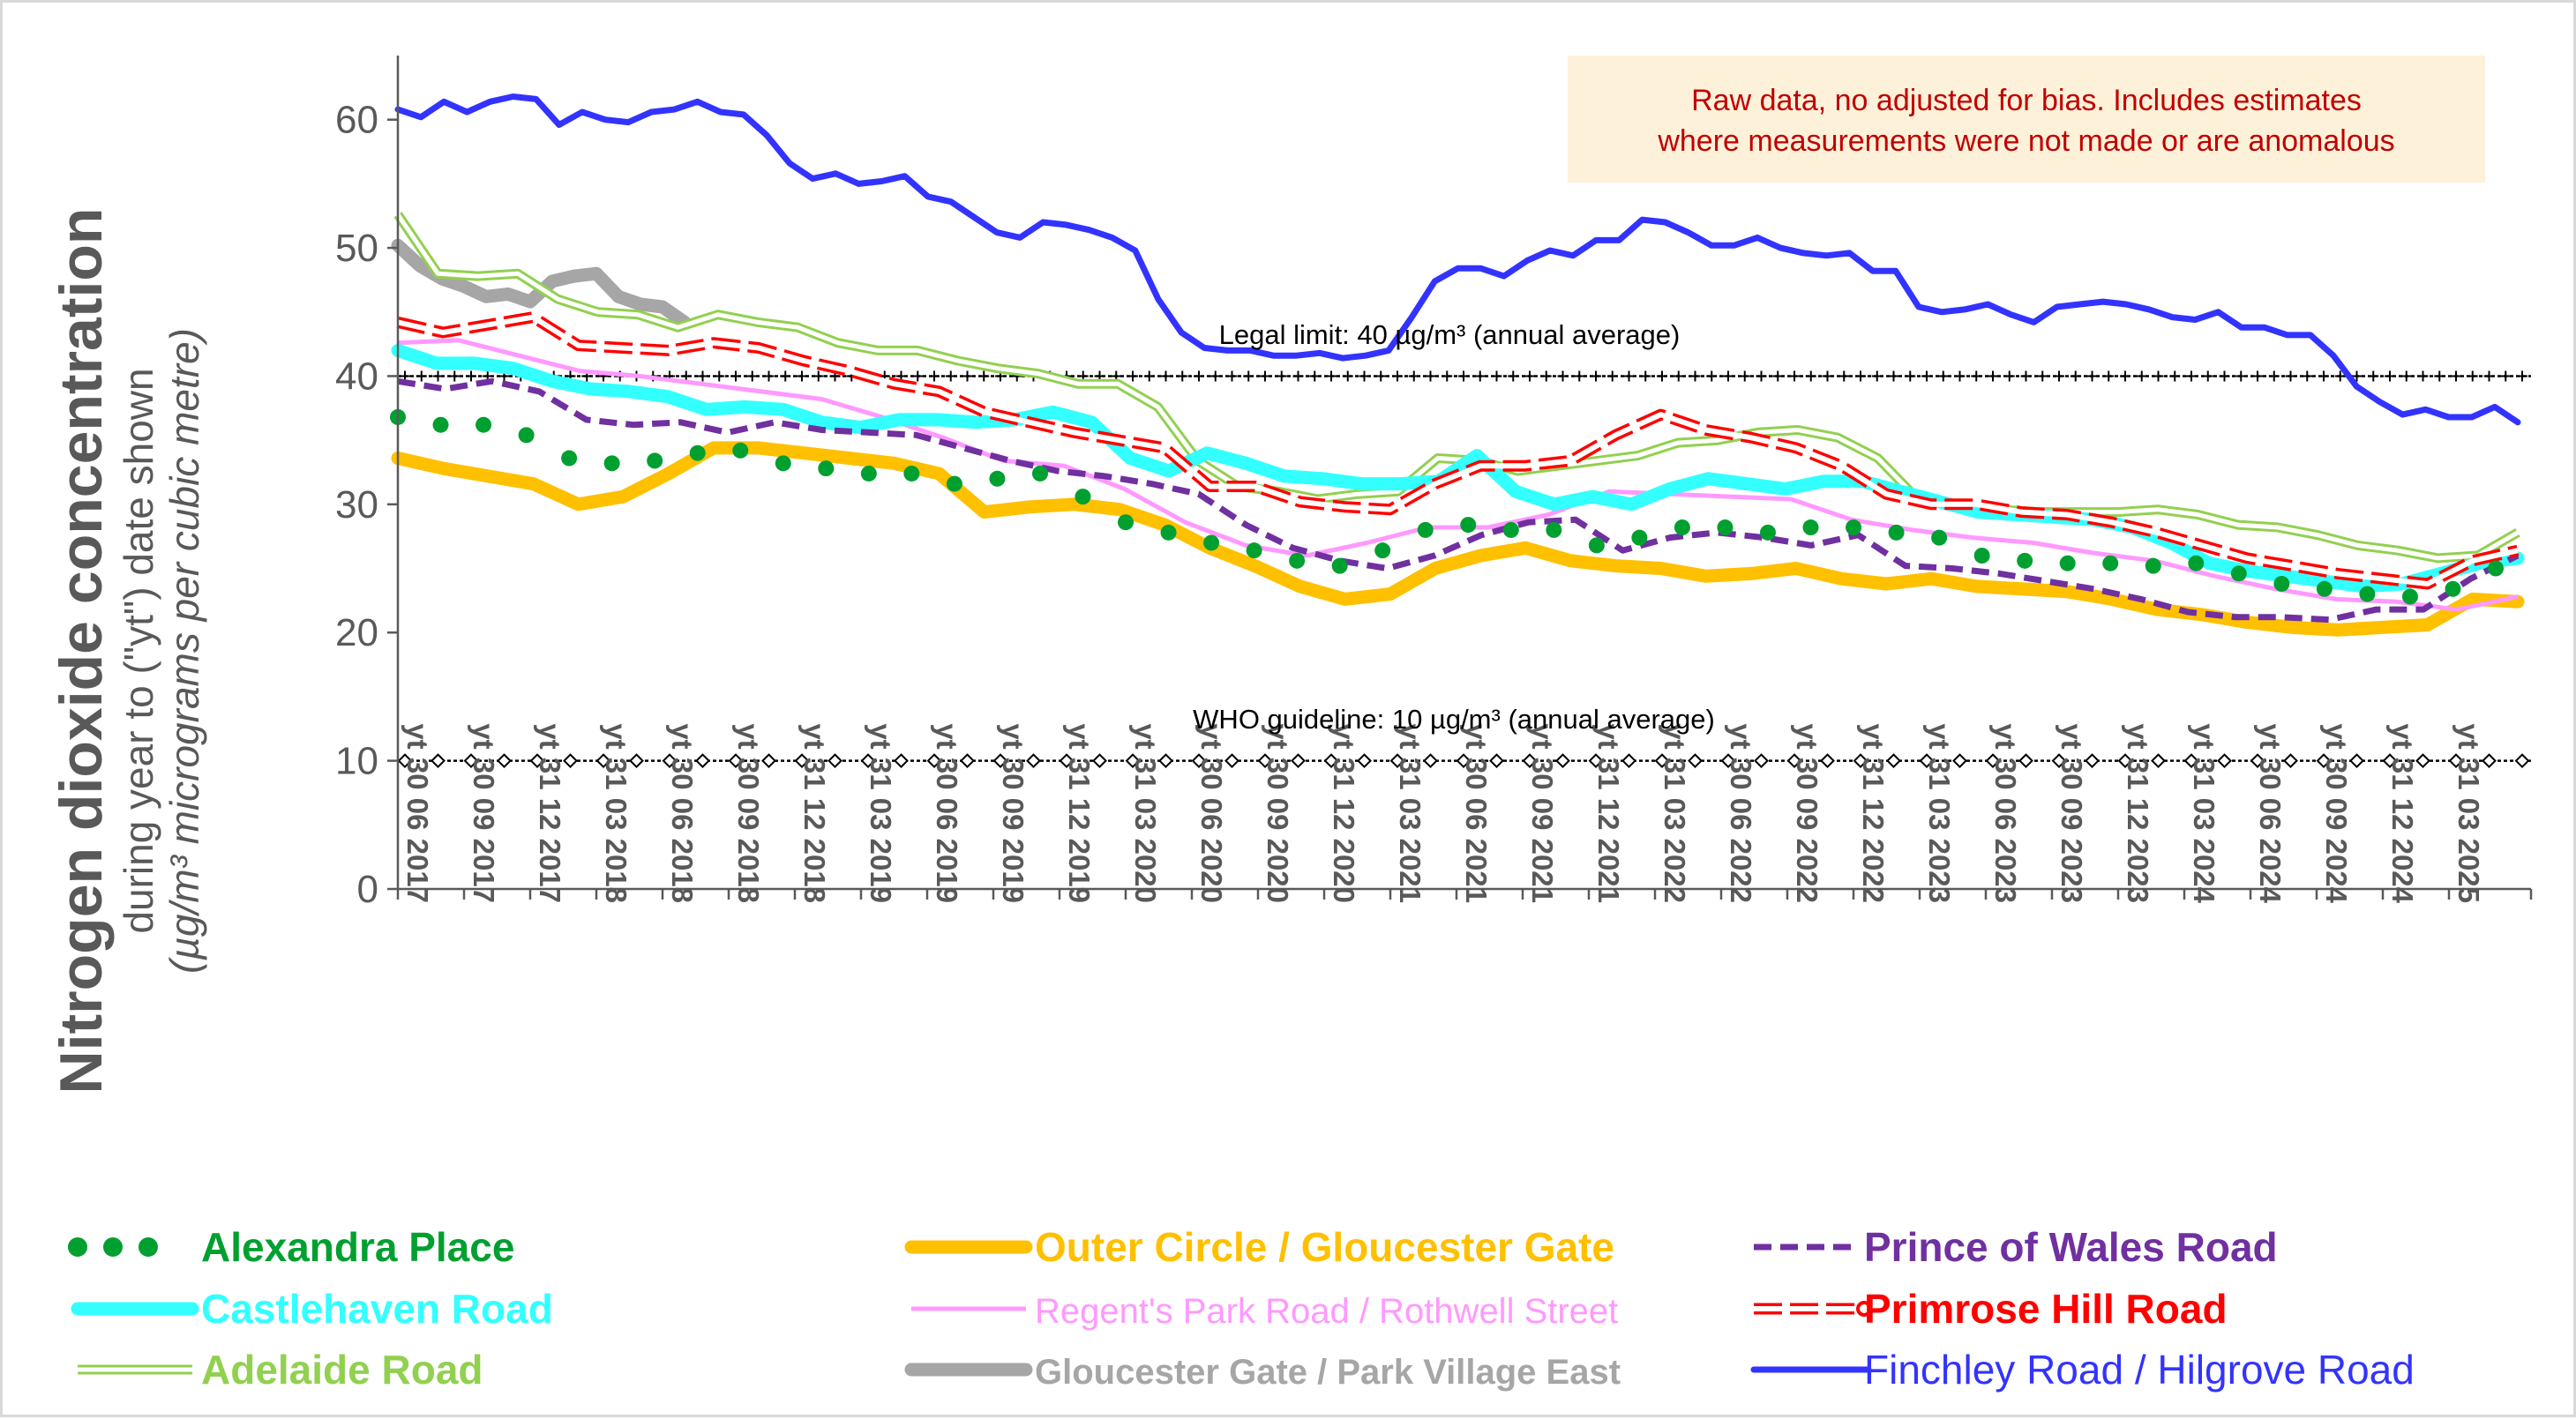 The height and width of the screenshot is (1419, 2576). What do you see at coordinates (2403, 813) in the screenshot?
I see `x-tick-label: yt 31 12 2024` at bounding box center [2403, 813].